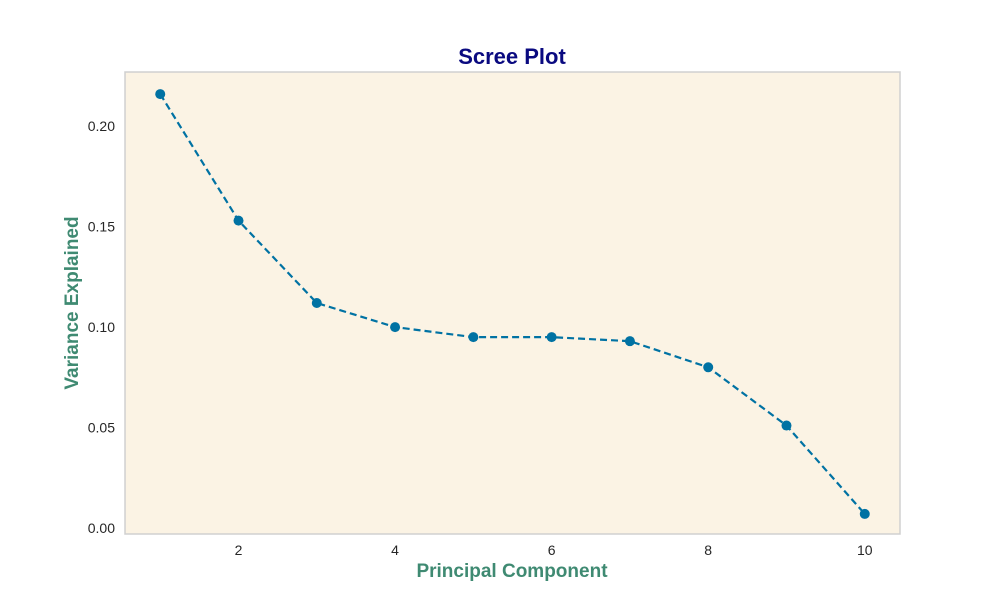 The width and height of the screenshot is (1000, 600). Describe the element at coordinates (512, 571) in the screenshot. I see `x-axis-label: Principal Component` at that location.